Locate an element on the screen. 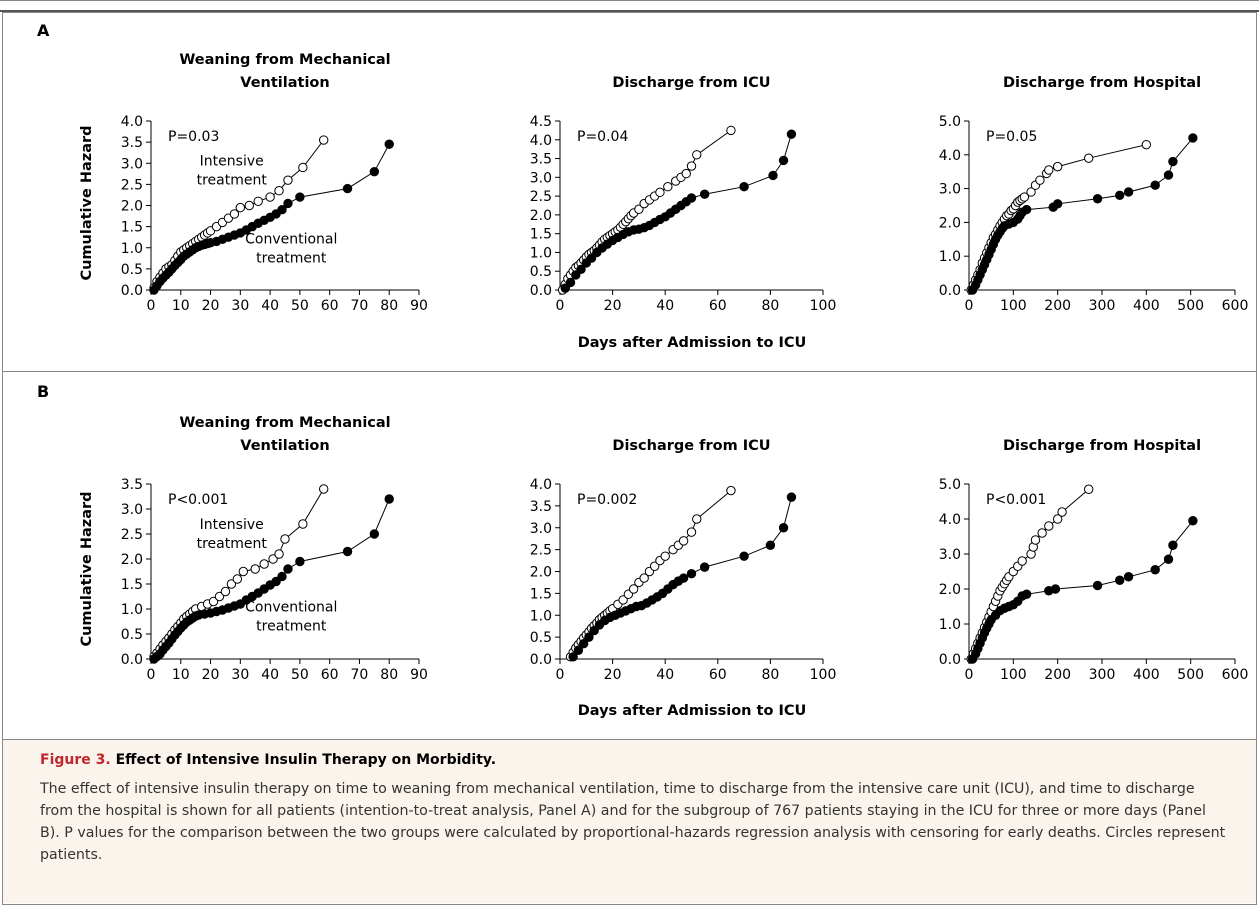  y-tick-label: 3.0 is located at coordinates (132, 510).